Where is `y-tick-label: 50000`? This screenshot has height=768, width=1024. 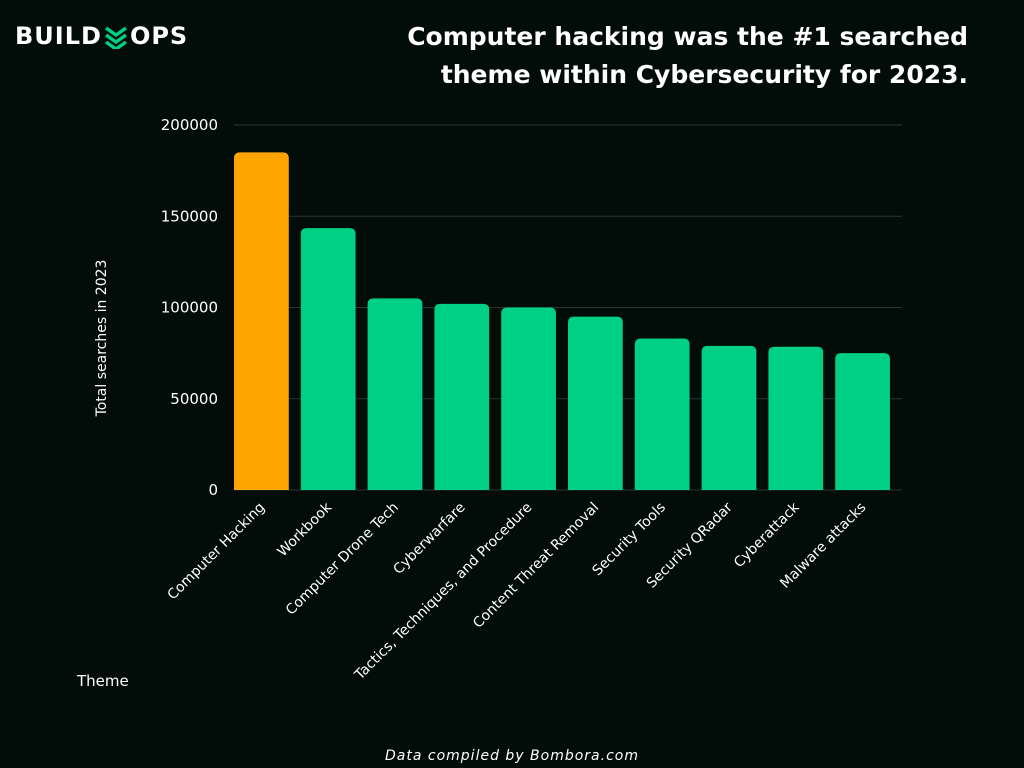 y-tick-label: 50000 is located at coordinates (194, 399).